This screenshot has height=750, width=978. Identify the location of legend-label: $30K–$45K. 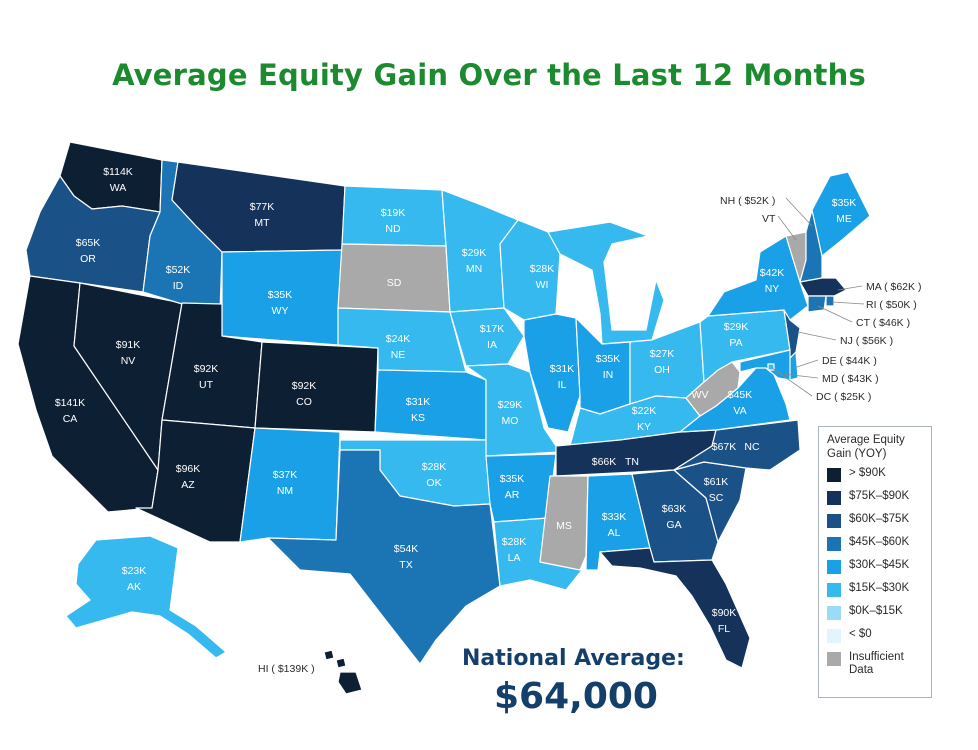
(879, 565).